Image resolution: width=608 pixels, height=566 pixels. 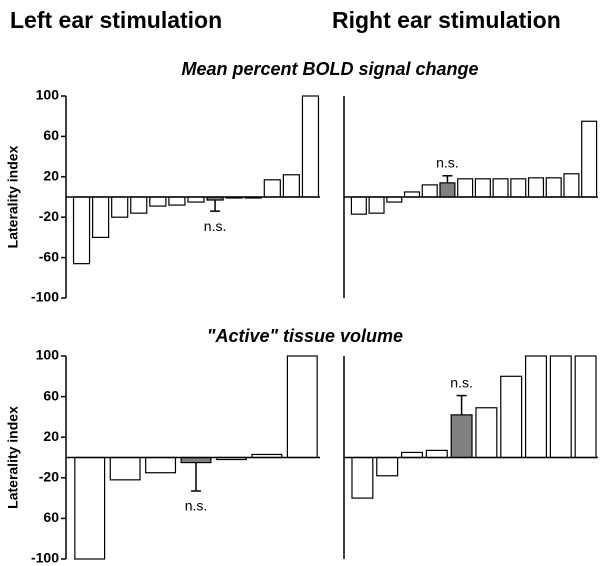 I want to click on section-title: Mean percent BOLD signal change, so click(x=329, y=69).